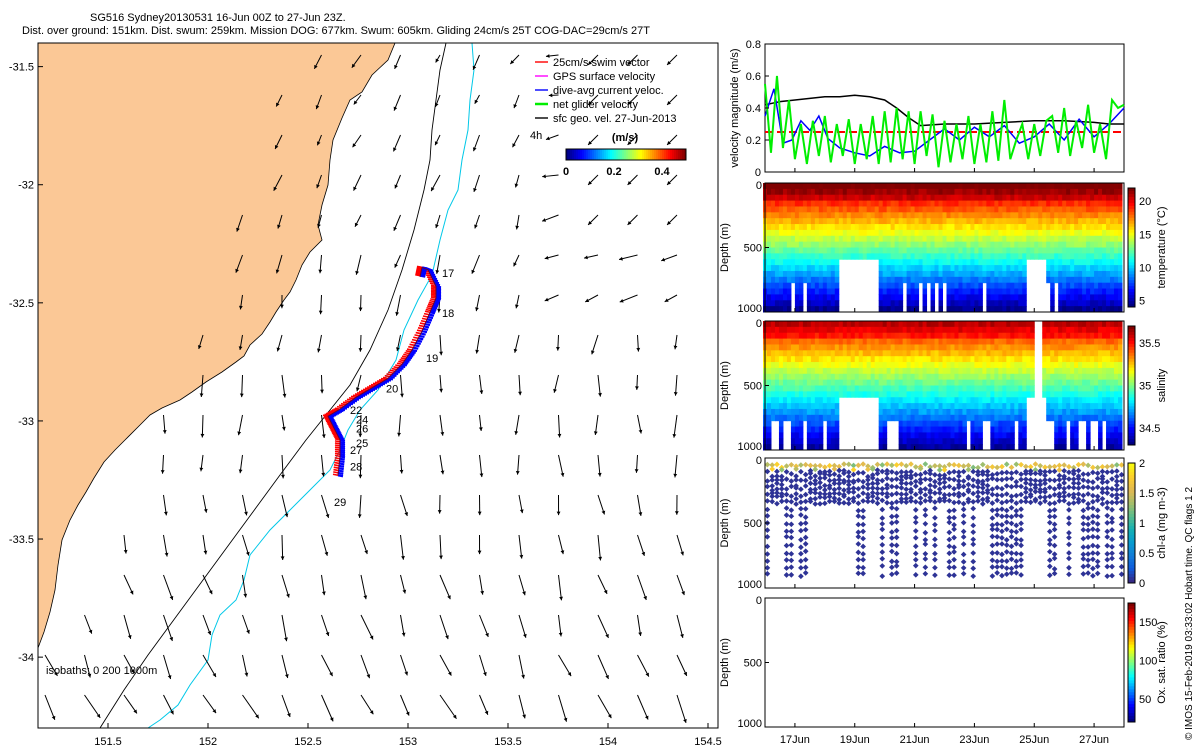 The height and width of the screenshot is (750, 1200). I want to click on colorbar-cell, so click(1131, 291).